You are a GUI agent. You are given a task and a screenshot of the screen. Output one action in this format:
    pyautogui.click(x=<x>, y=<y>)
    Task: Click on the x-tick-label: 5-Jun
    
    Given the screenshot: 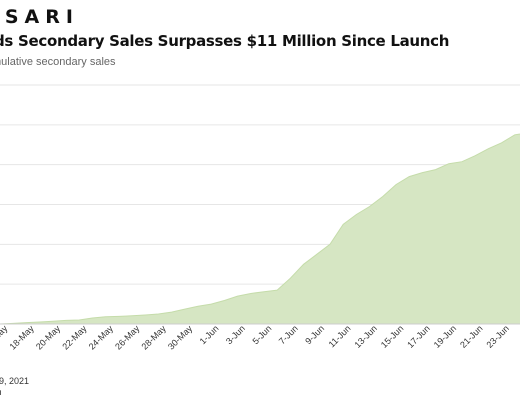 What is the action you would take?
    pyautogui.click(x=261, y=334)
    